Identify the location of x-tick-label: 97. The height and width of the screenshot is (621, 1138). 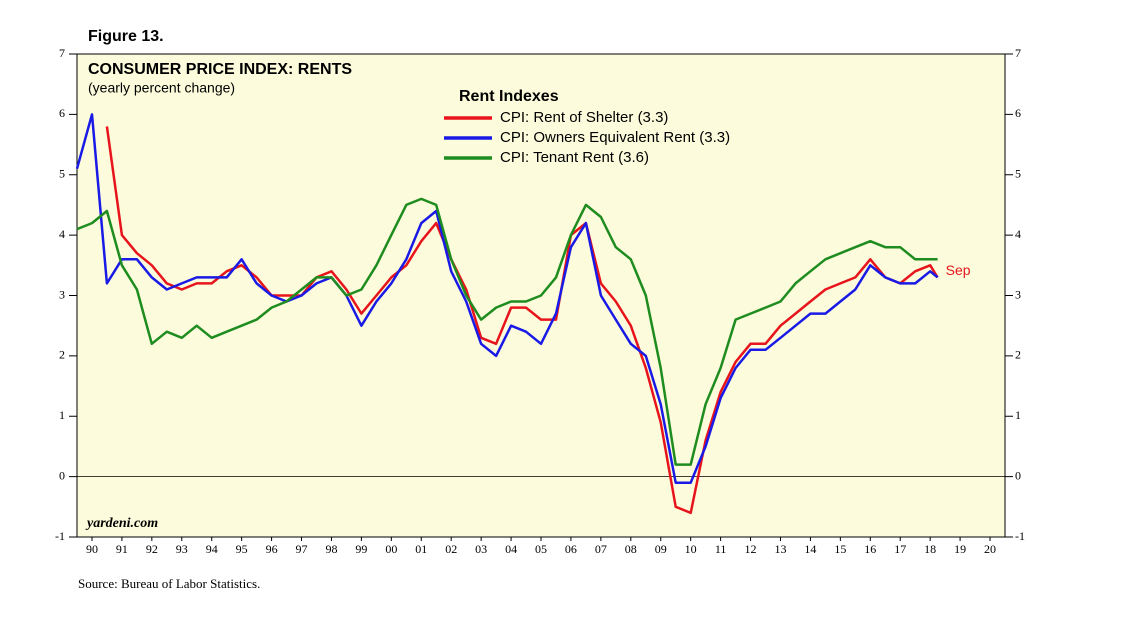
(302, 549).